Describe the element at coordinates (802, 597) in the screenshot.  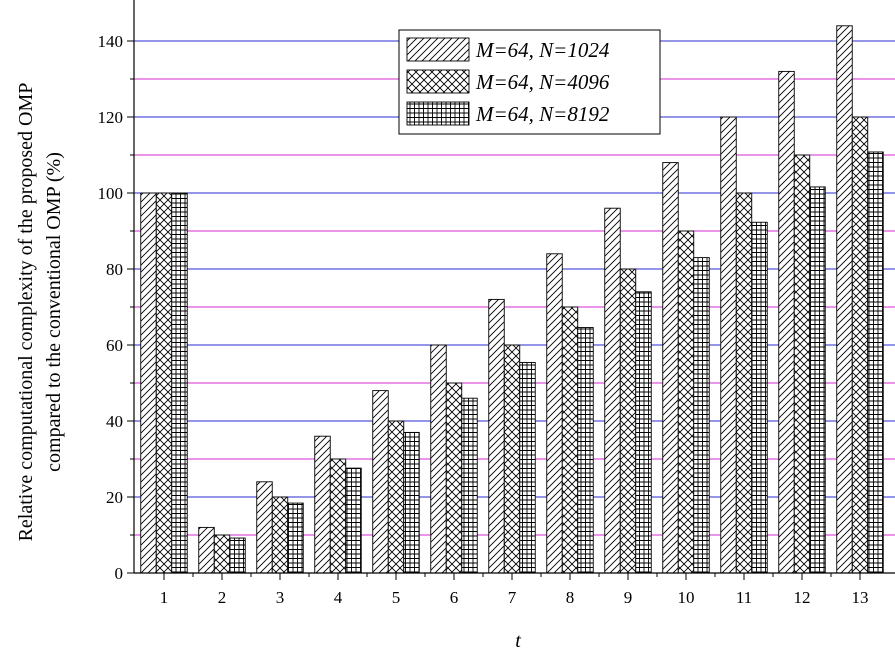
I see `x-tick-label: 12` at that location.